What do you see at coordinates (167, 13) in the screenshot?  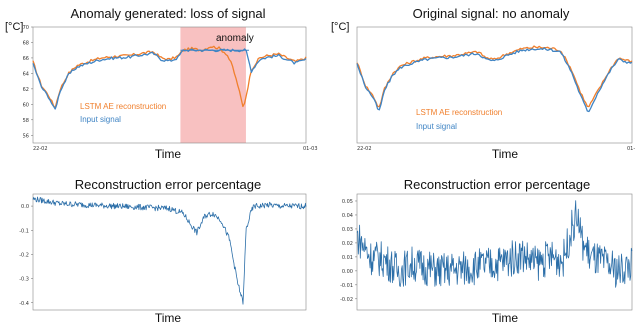 I see `chart-title-1: Anomaly generated: loss of signal` at bounding box center [167, 13].